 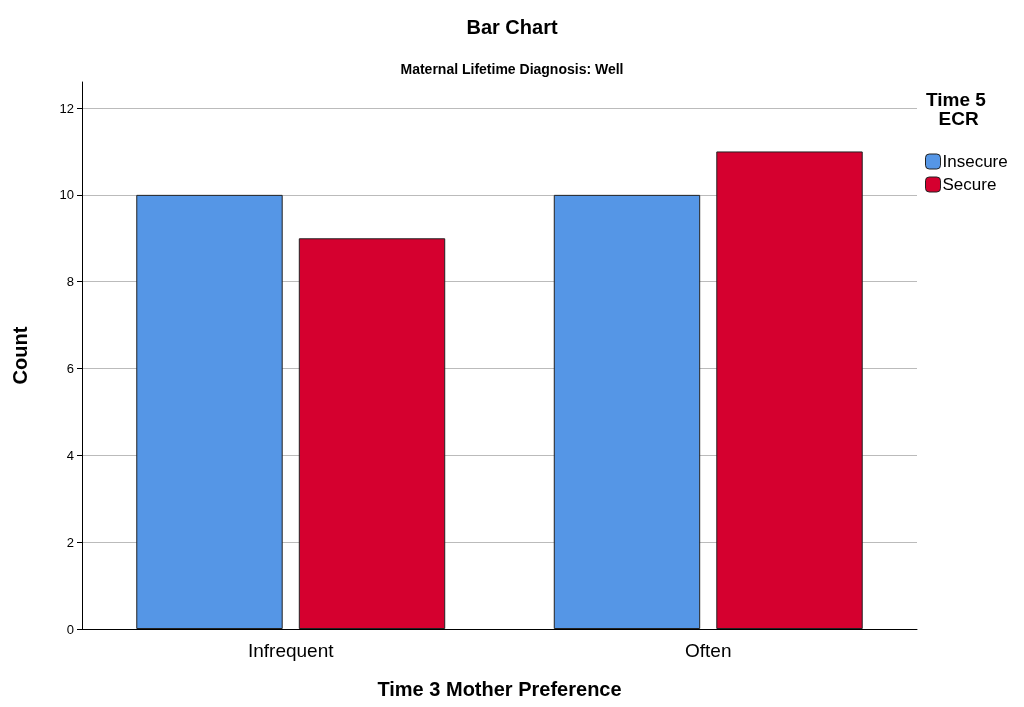 What do you see at coordinates (70, 542) in the screenshot?
I see `y-tick-label: 2` at bounding box center [70, 542].